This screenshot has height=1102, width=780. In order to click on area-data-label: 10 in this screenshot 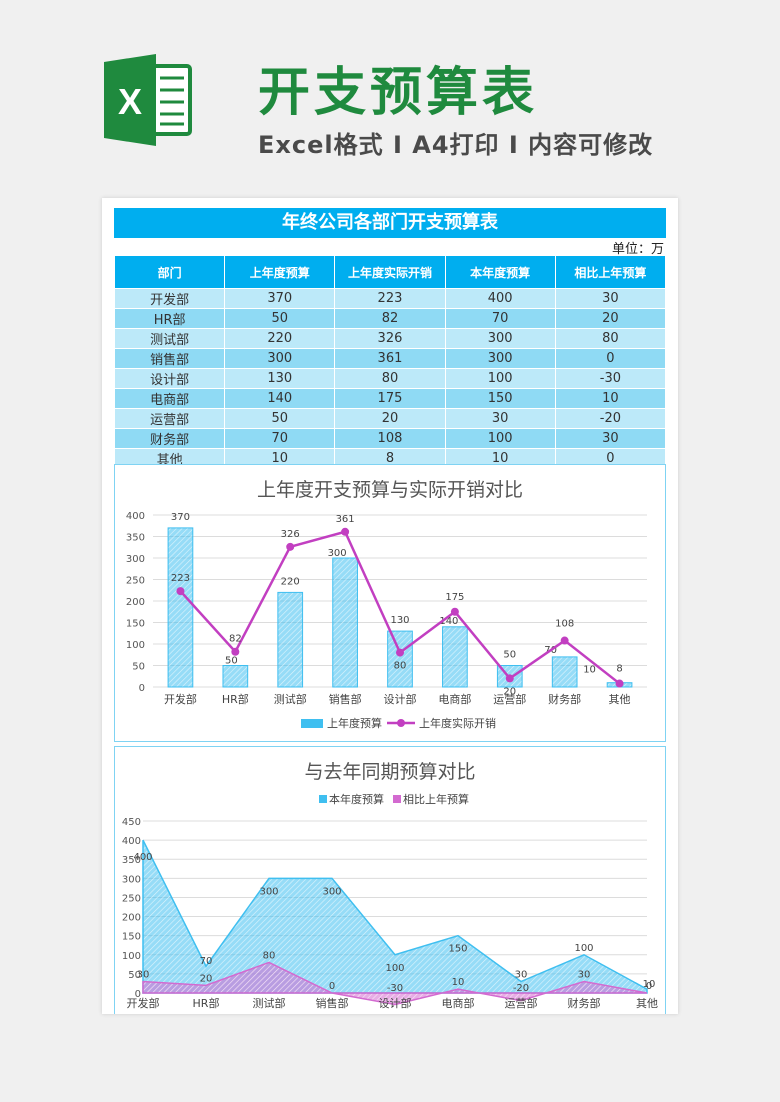, I will do `click(458, 982)`.